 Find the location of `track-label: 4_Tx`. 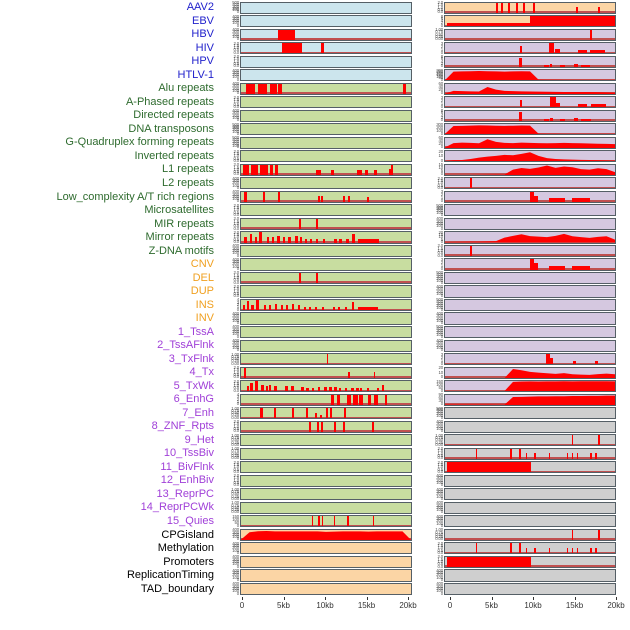

track-label: 4_Tx is located at coordinates (201, 372).